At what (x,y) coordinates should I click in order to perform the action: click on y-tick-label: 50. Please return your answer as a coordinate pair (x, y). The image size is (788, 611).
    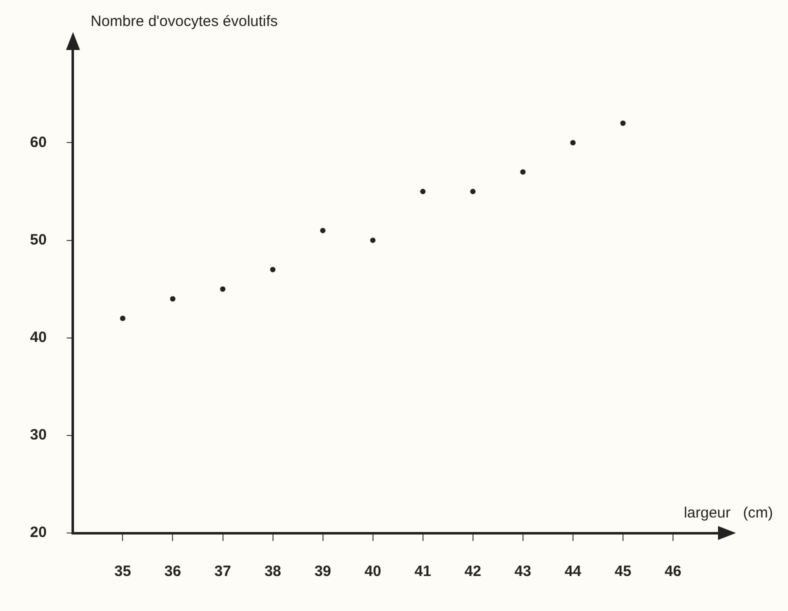
    Looking at the image, I should click on (38, 239).